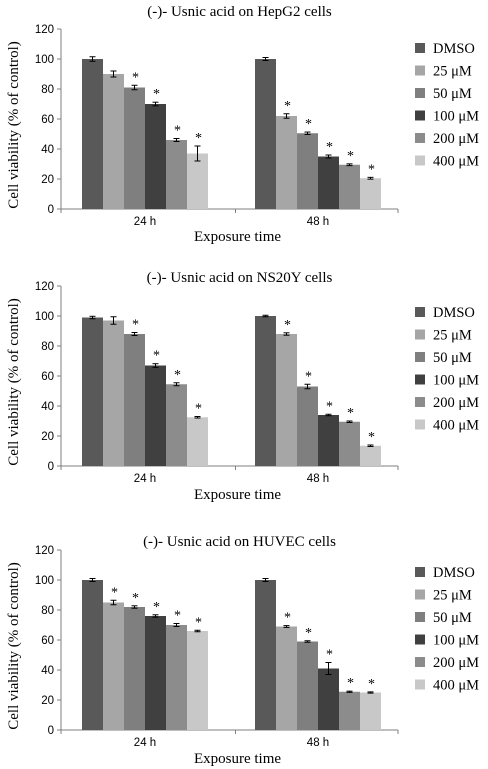 The width and height of the screenshot is (488, 769). What do you see at coordinates (240, 278) in the screenshot?
I see `chart-title: (-)- Usnic acid on NS20Y cells` at bounding box center [240, 278].